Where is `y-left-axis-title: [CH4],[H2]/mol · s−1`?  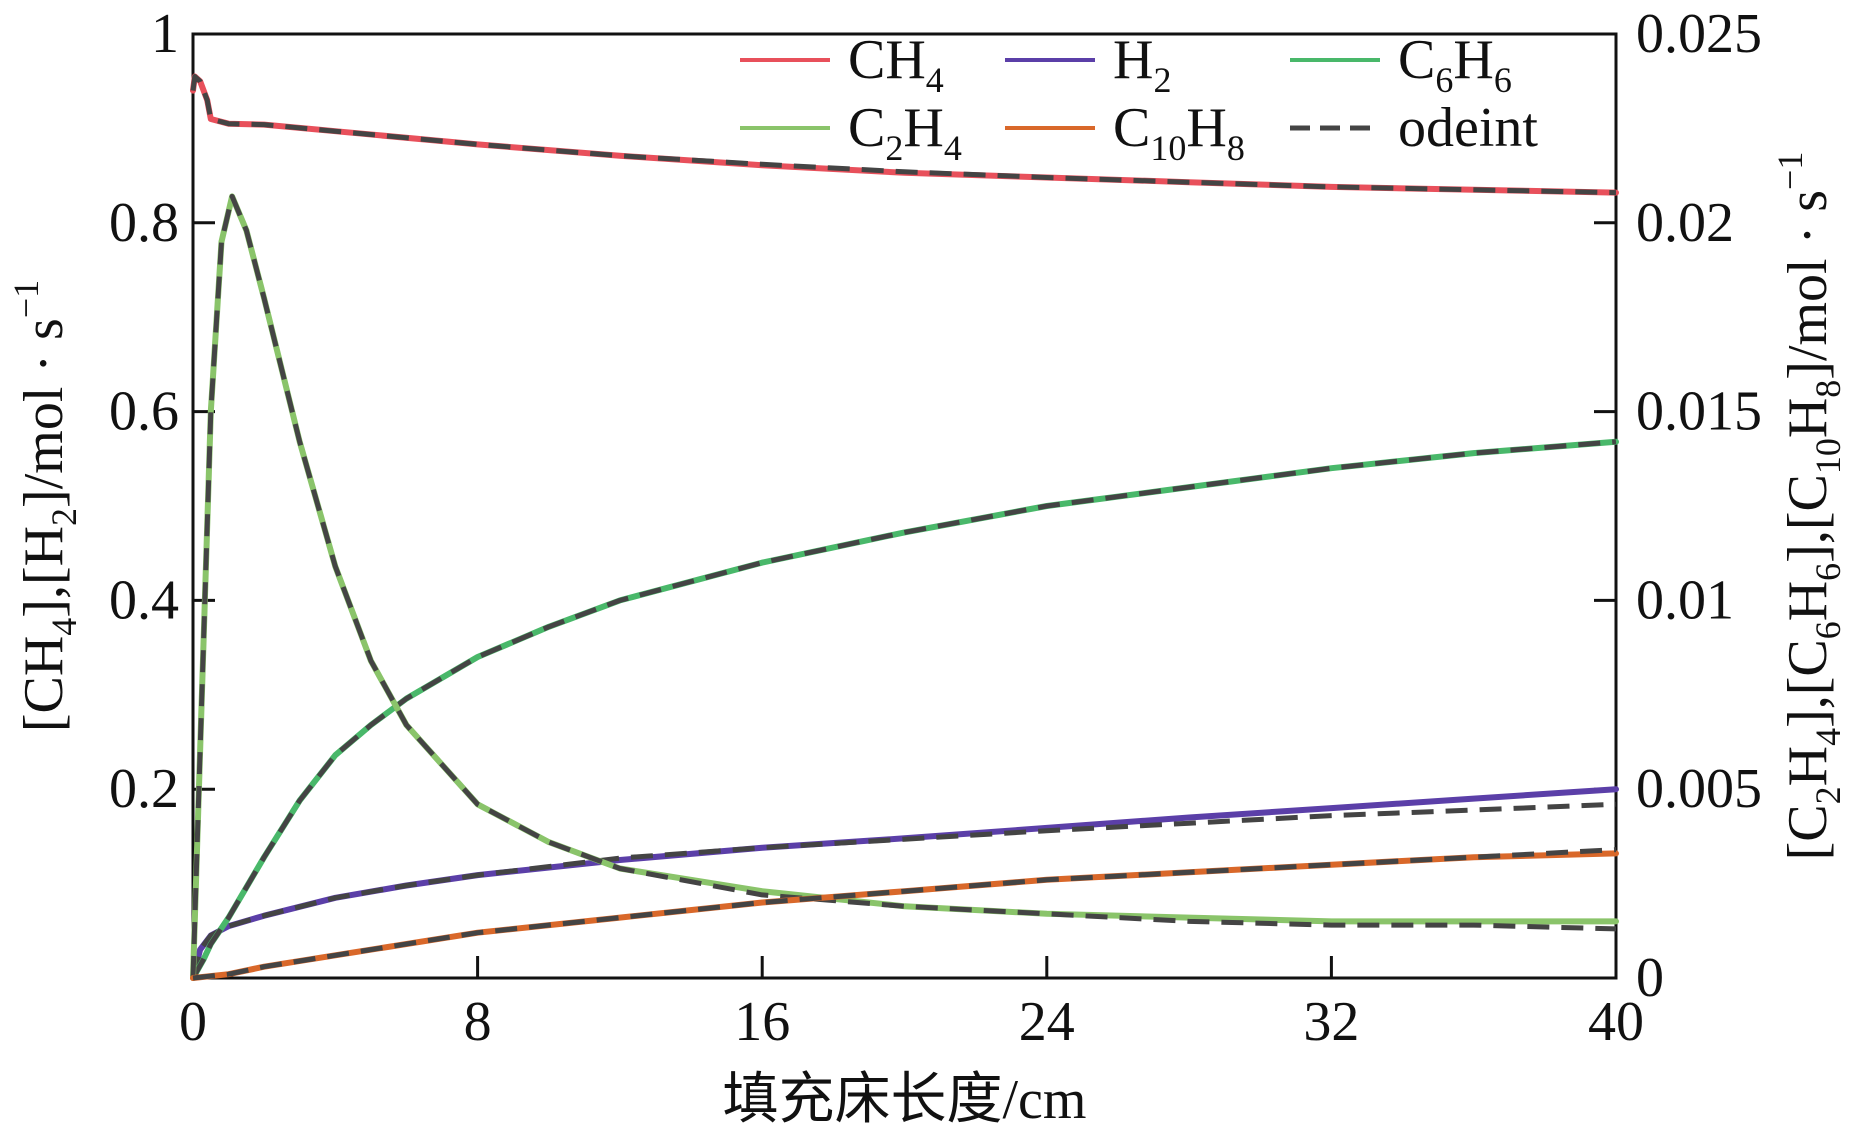 y-left-axis-title: [CH4],[H2]/mol · s−1 is located at coordinates (45, 506).